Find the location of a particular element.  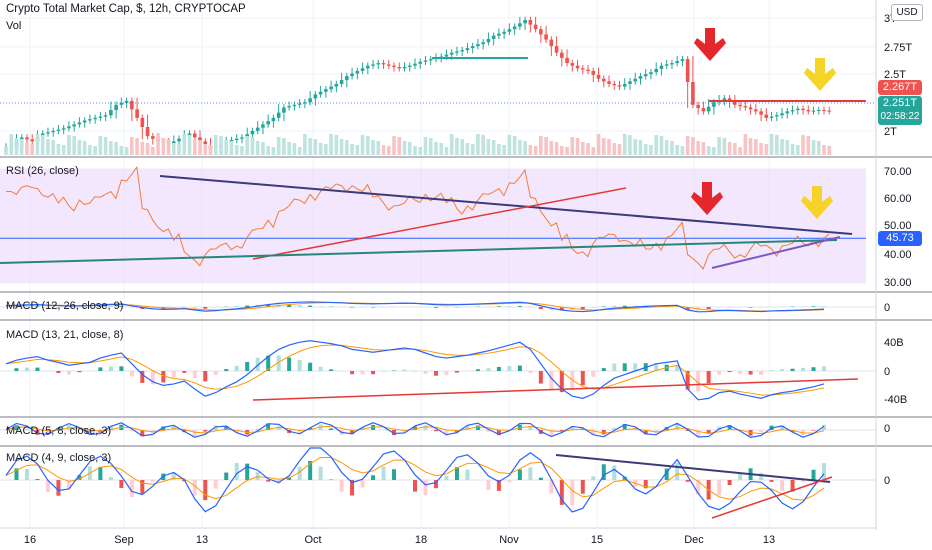

macd2-legend: MACD (13, 21, close, 8) is located at coordinates (65, 335).